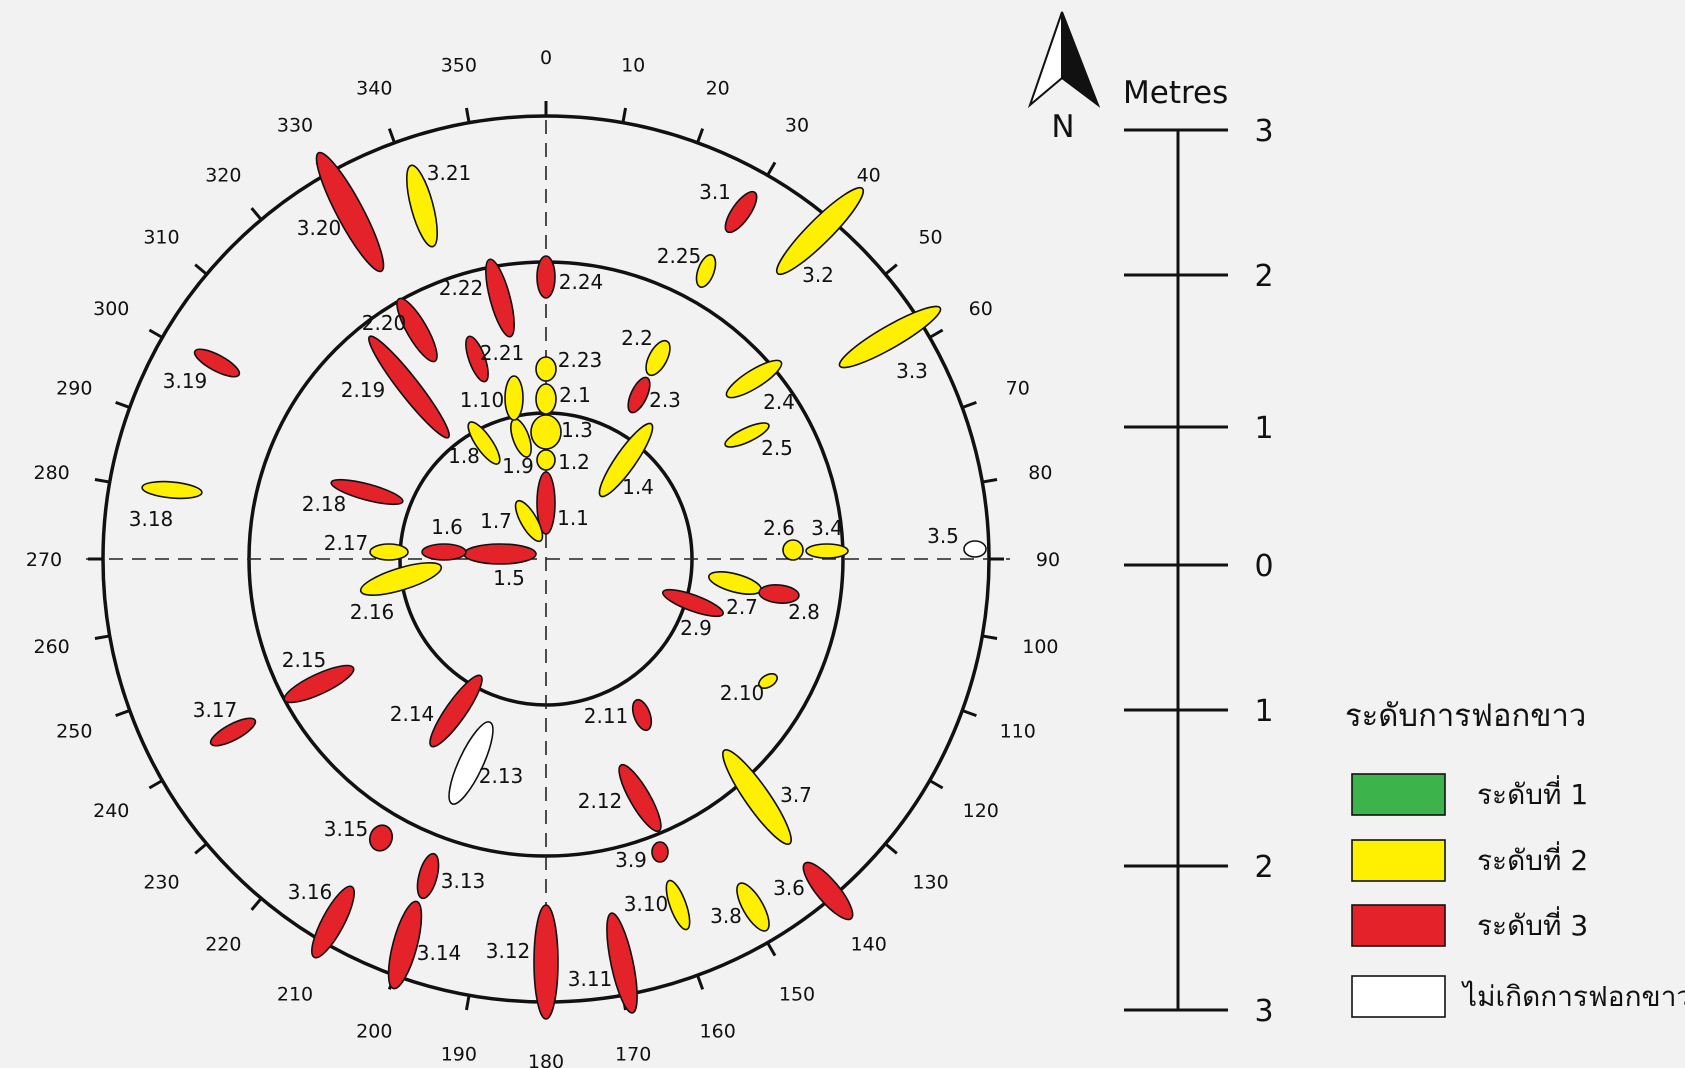 This screenshot has height=1068, width=1685. Describe the element at coordinates (637, 338) in the screenshot. I see `colony-label: 2.2` at that location.